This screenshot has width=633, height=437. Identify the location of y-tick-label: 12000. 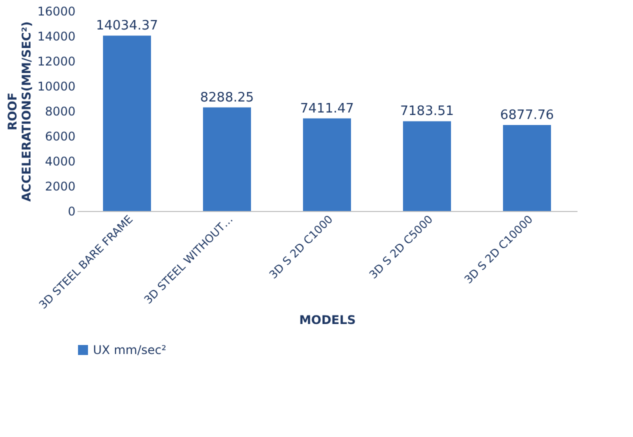
(56, 61).